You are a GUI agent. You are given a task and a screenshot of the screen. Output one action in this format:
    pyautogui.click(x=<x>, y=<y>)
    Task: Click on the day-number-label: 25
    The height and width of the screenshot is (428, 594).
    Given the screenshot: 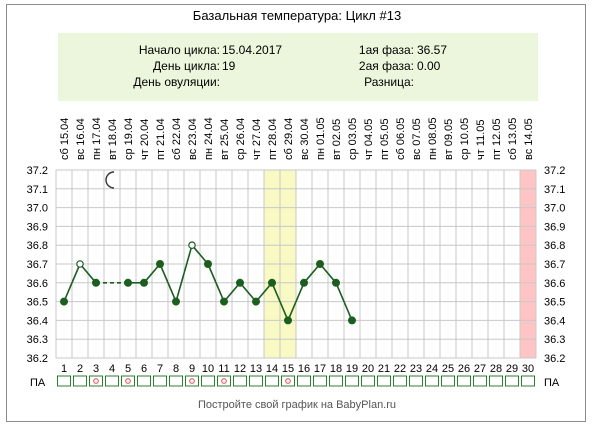 What is the action you would take?
    pyautogui.click(x=448, y=369)
    